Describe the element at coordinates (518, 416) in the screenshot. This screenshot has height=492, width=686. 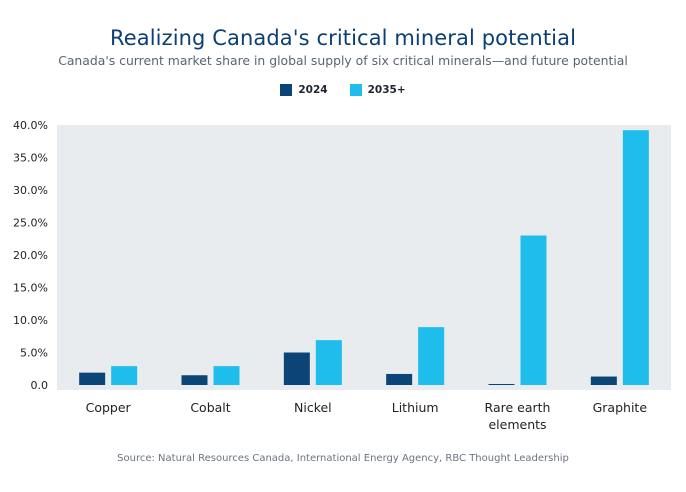
I see `x-category-label: Rare earth elements` at that location.